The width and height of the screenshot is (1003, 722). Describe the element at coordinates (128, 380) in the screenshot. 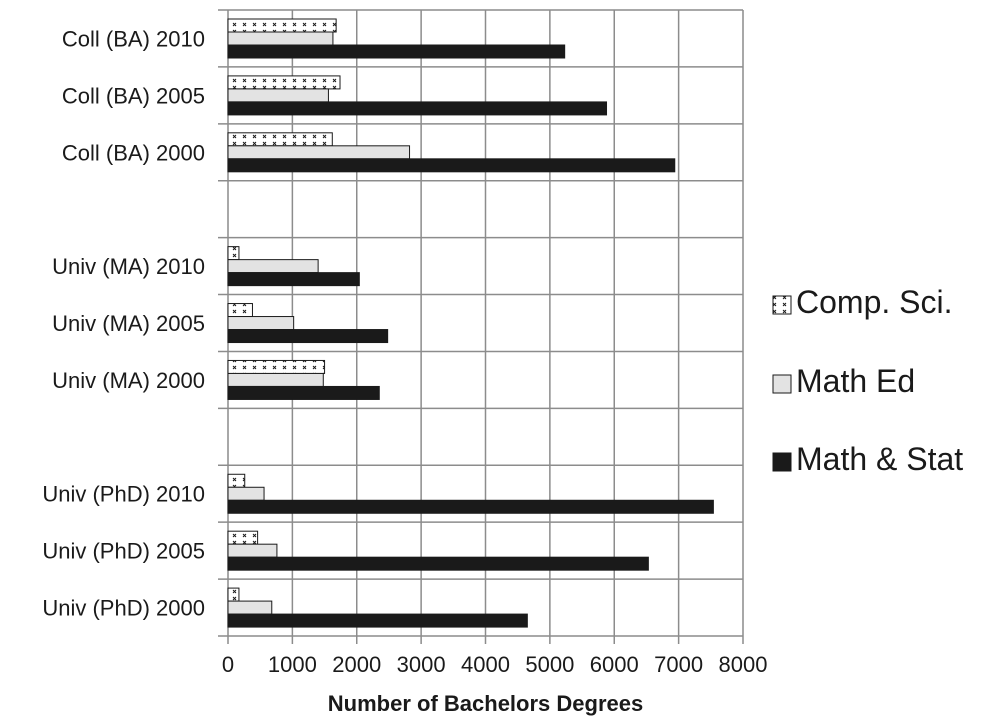

I see `category-label: Univ (MA) 2000` at that location.